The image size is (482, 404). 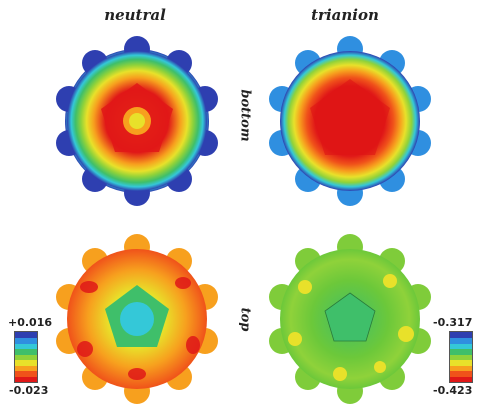 I want to click on scale-right-max: -0.317, so click(x=453, y=322).